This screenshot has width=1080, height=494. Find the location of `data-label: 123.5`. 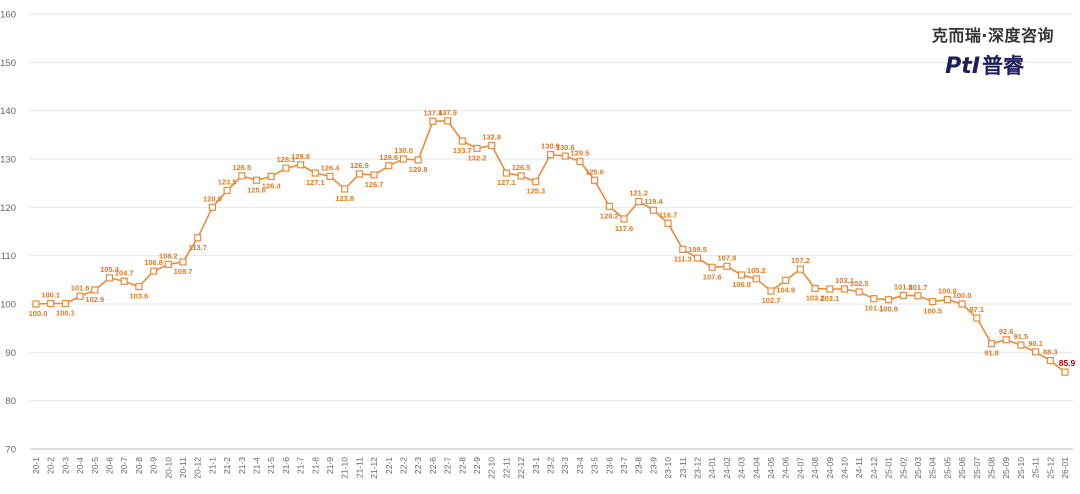

data-label: 123.5 is located at coordinates (227, 181).